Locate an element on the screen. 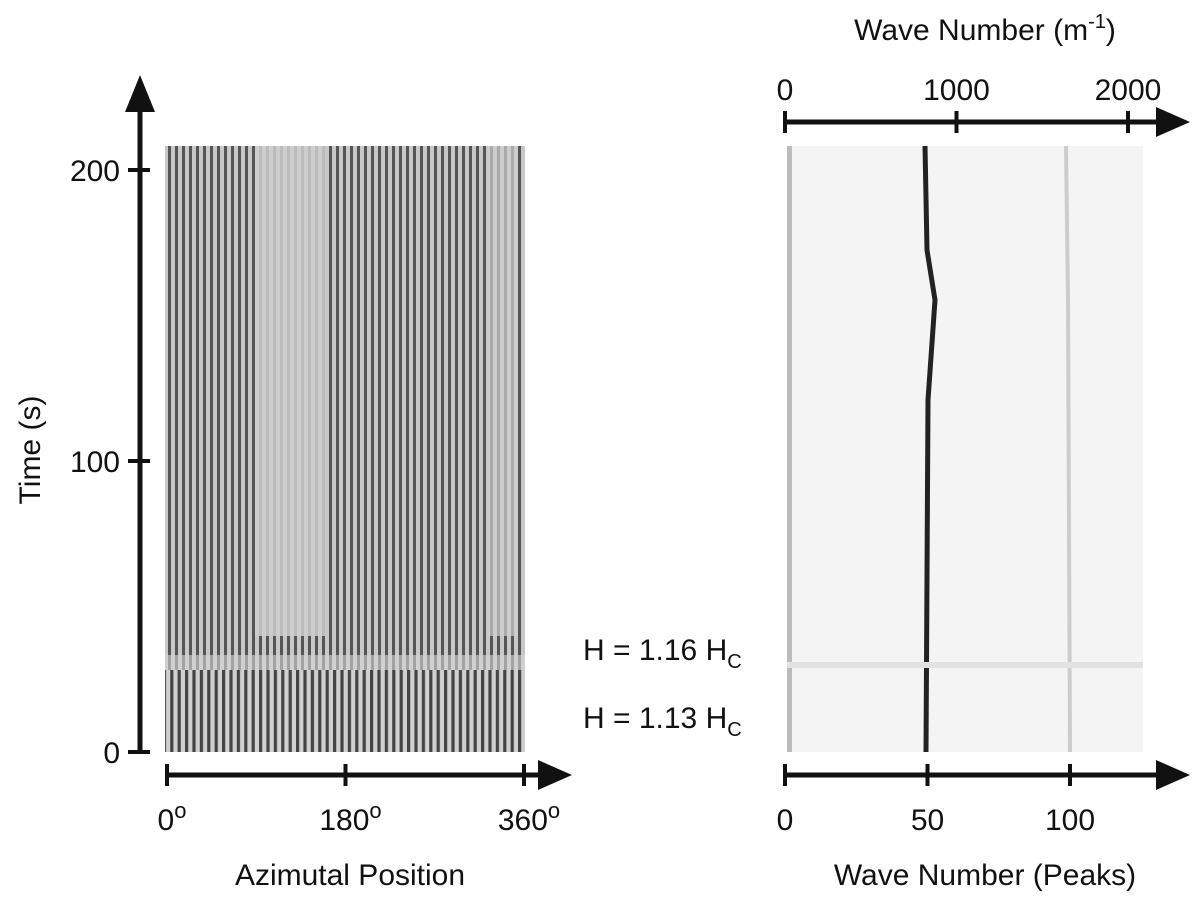  tick-value: 360 is located at coordinates (523, 820).